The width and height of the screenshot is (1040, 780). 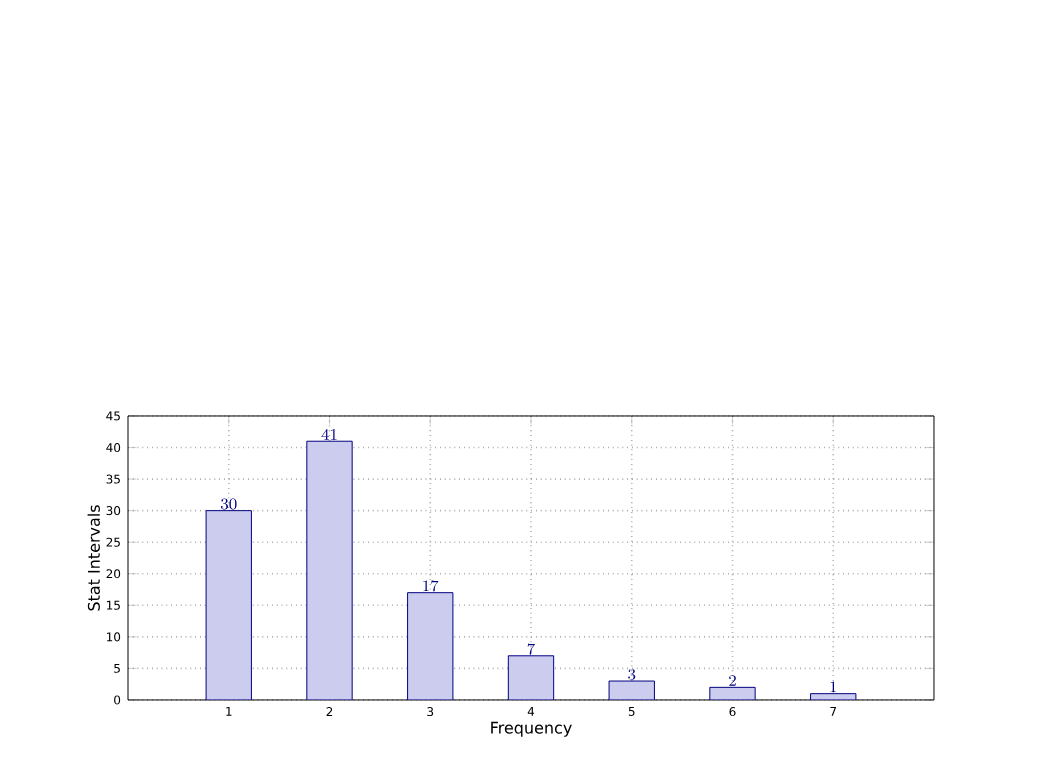 I want to click on x-axis-title: Frequency, so click(x=531, y=729).